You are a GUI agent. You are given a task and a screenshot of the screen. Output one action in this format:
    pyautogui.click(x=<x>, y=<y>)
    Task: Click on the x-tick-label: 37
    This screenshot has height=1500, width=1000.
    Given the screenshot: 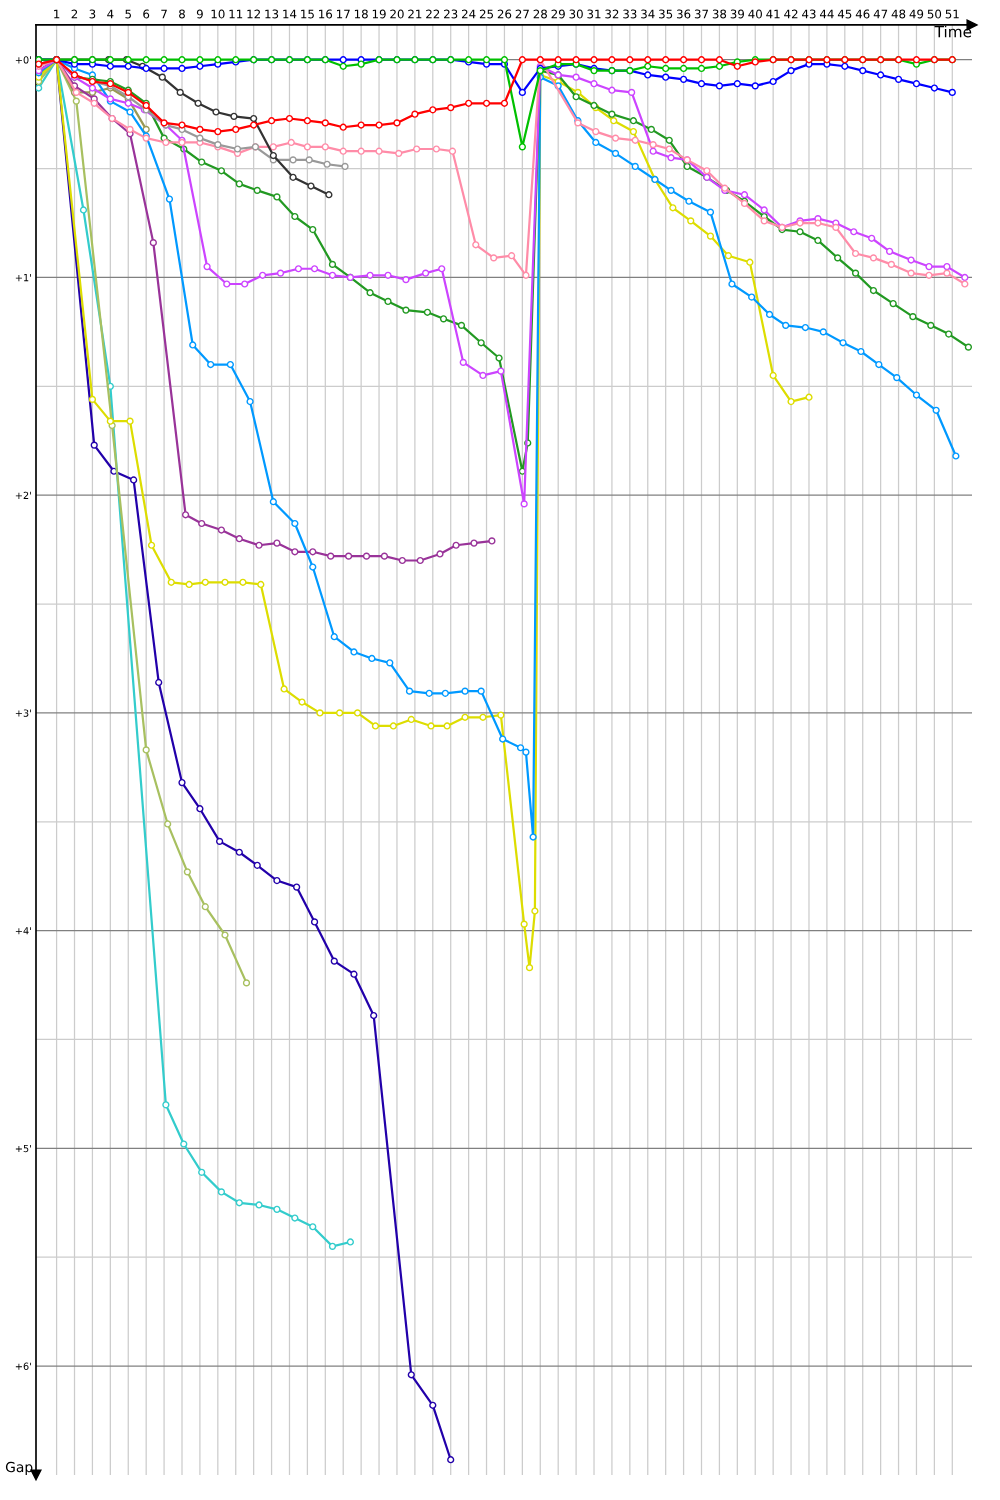 What is the action you would take?
    pyautogui.click(x=701, y=14)
    